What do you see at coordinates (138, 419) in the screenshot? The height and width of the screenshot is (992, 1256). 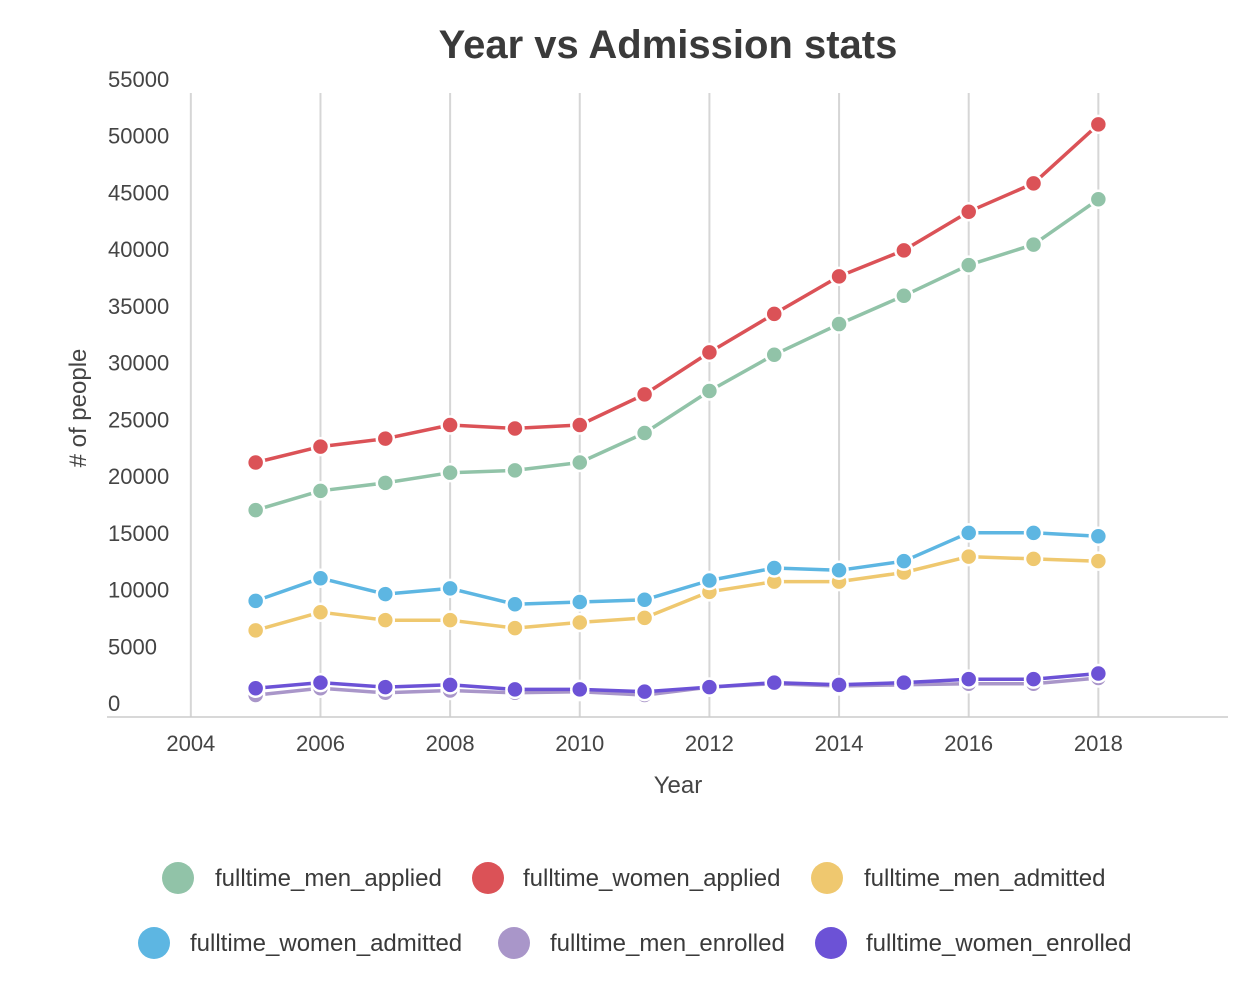 I see `y-tick-label: 25000` at bounding box center [138, 419].